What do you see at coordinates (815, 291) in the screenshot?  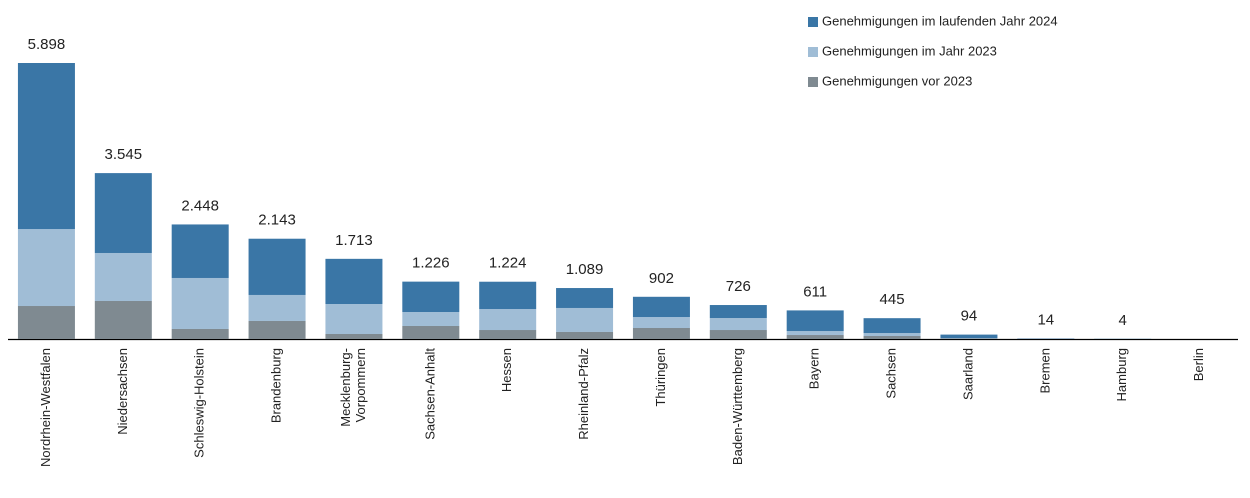 I see `total-label: 611` at bounding box center [815, 291].